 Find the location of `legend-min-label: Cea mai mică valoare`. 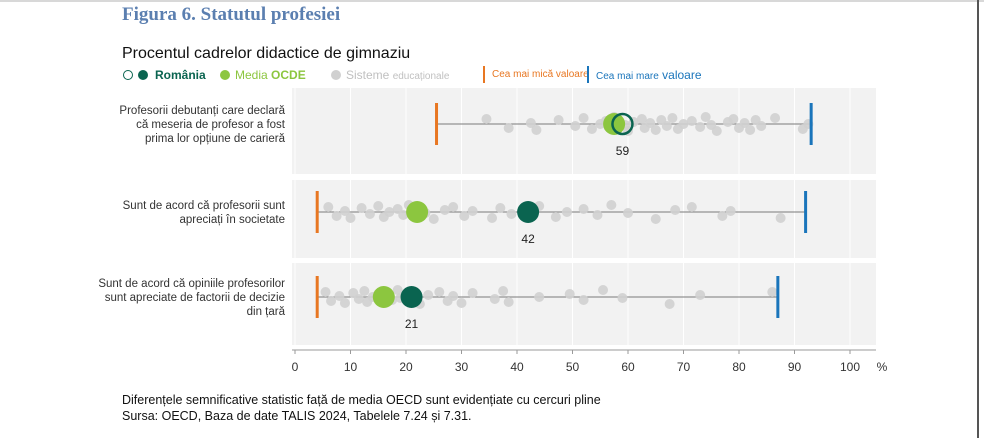

legend-min-label: Cea mai mică valoare is located at coordinates (540, 74).